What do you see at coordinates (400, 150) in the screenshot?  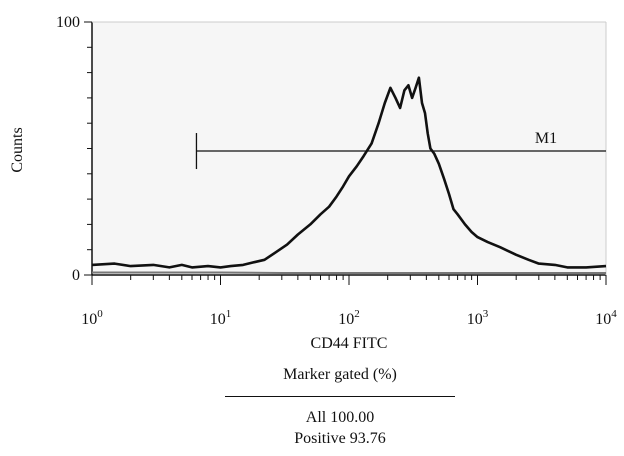 I see `marker-layer: M1` at bounding box center [400, 150].